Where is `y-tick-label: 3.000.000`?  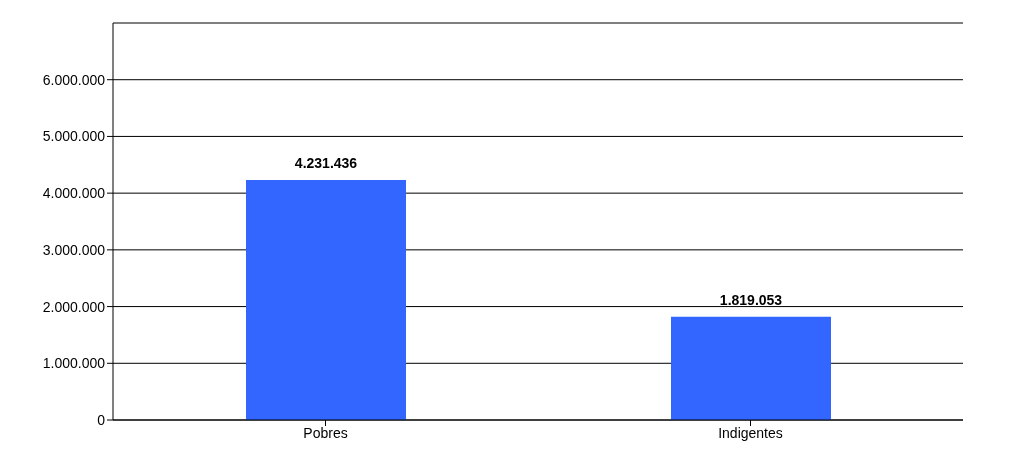
y-tick-label: 3.000.000 is located at coordinates (74, 249).